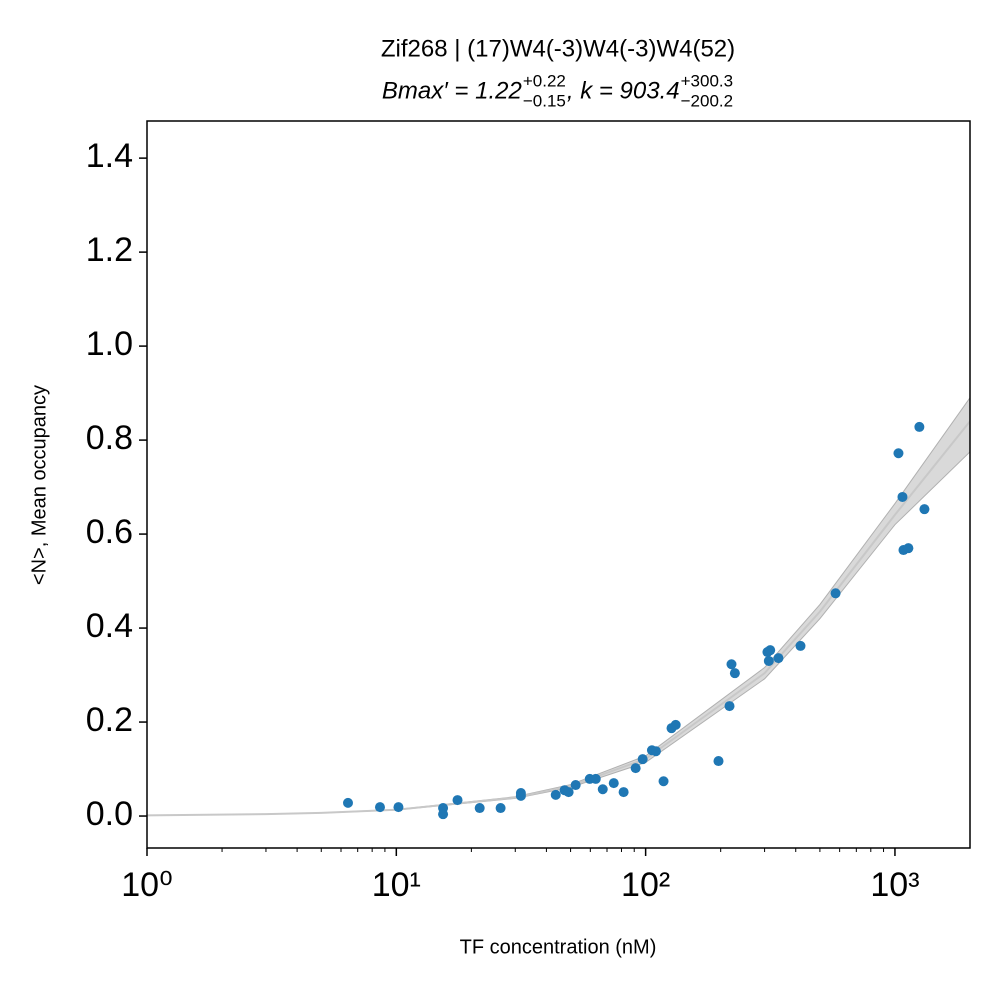  What do you see at coordinates (109, 344) in the screenshot?
I see `y-tick-label: 1.0` at bounding box center [109, 344].